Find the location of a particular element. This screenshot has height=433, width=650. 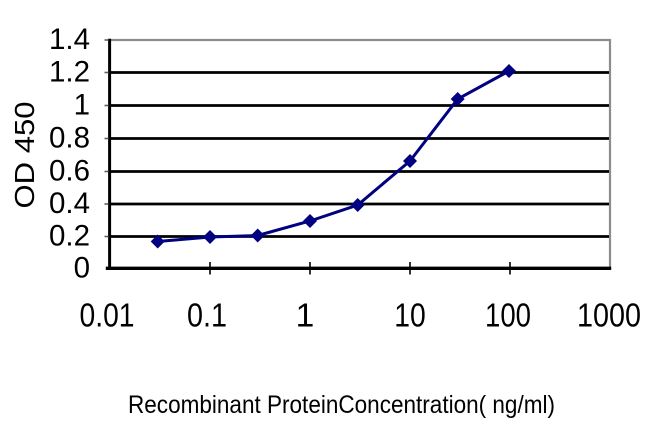

svg-text: 1000 is located at coordinates (609, 316).